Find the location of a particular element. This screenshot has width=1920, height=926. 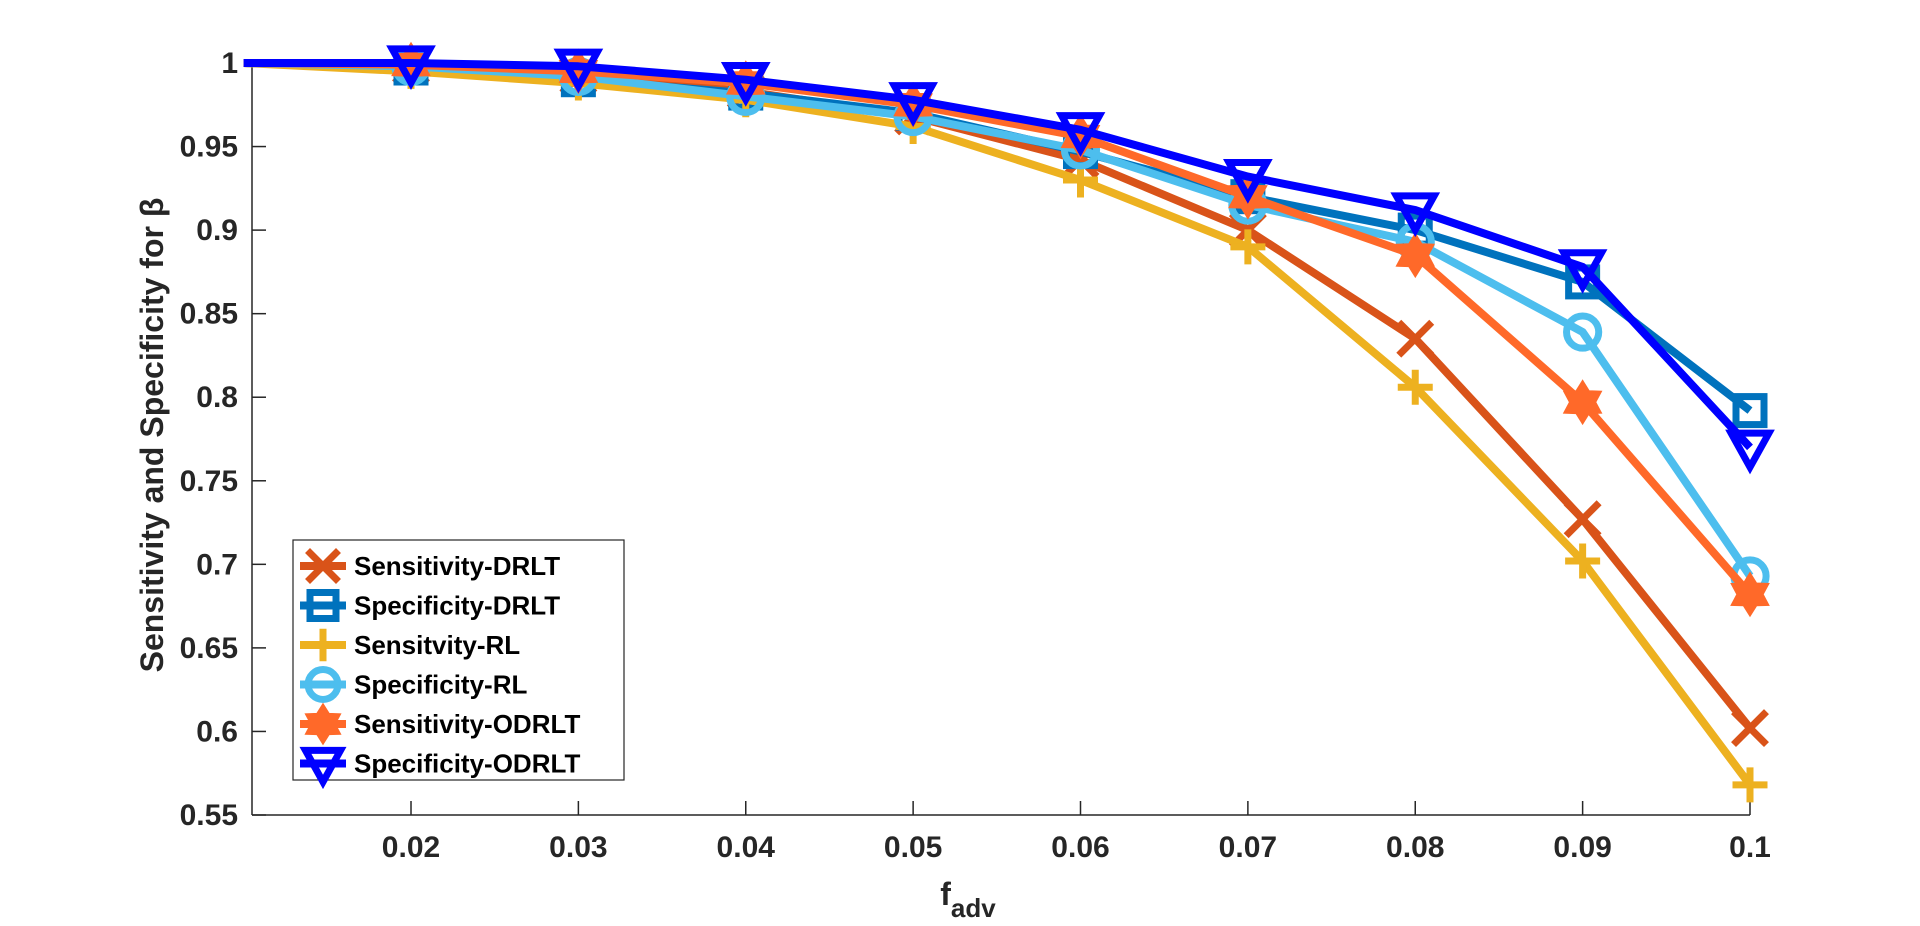

x-tick-label: 0.05 is located at coordinates (913, 847).